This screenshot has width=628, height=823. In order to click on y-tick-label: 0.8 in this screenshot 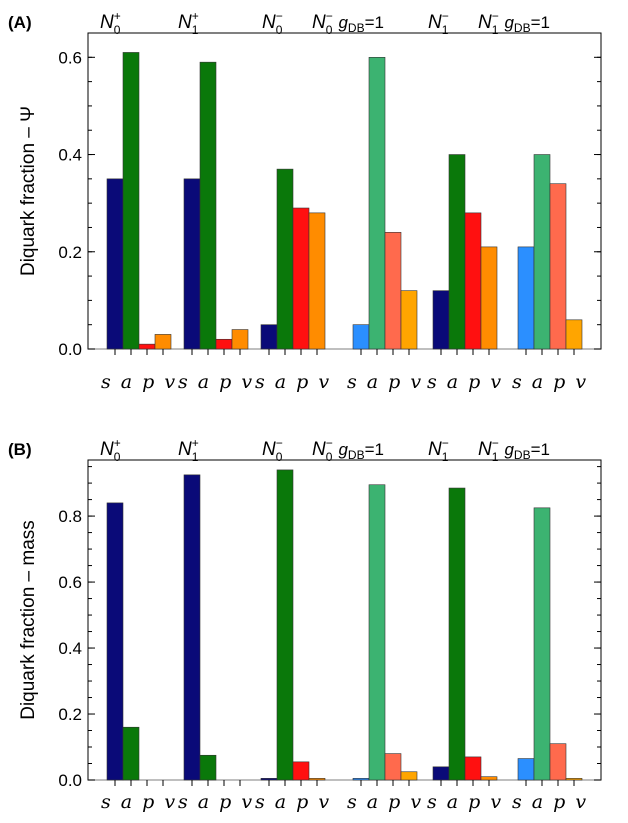, I will do `click(70, 516)`.